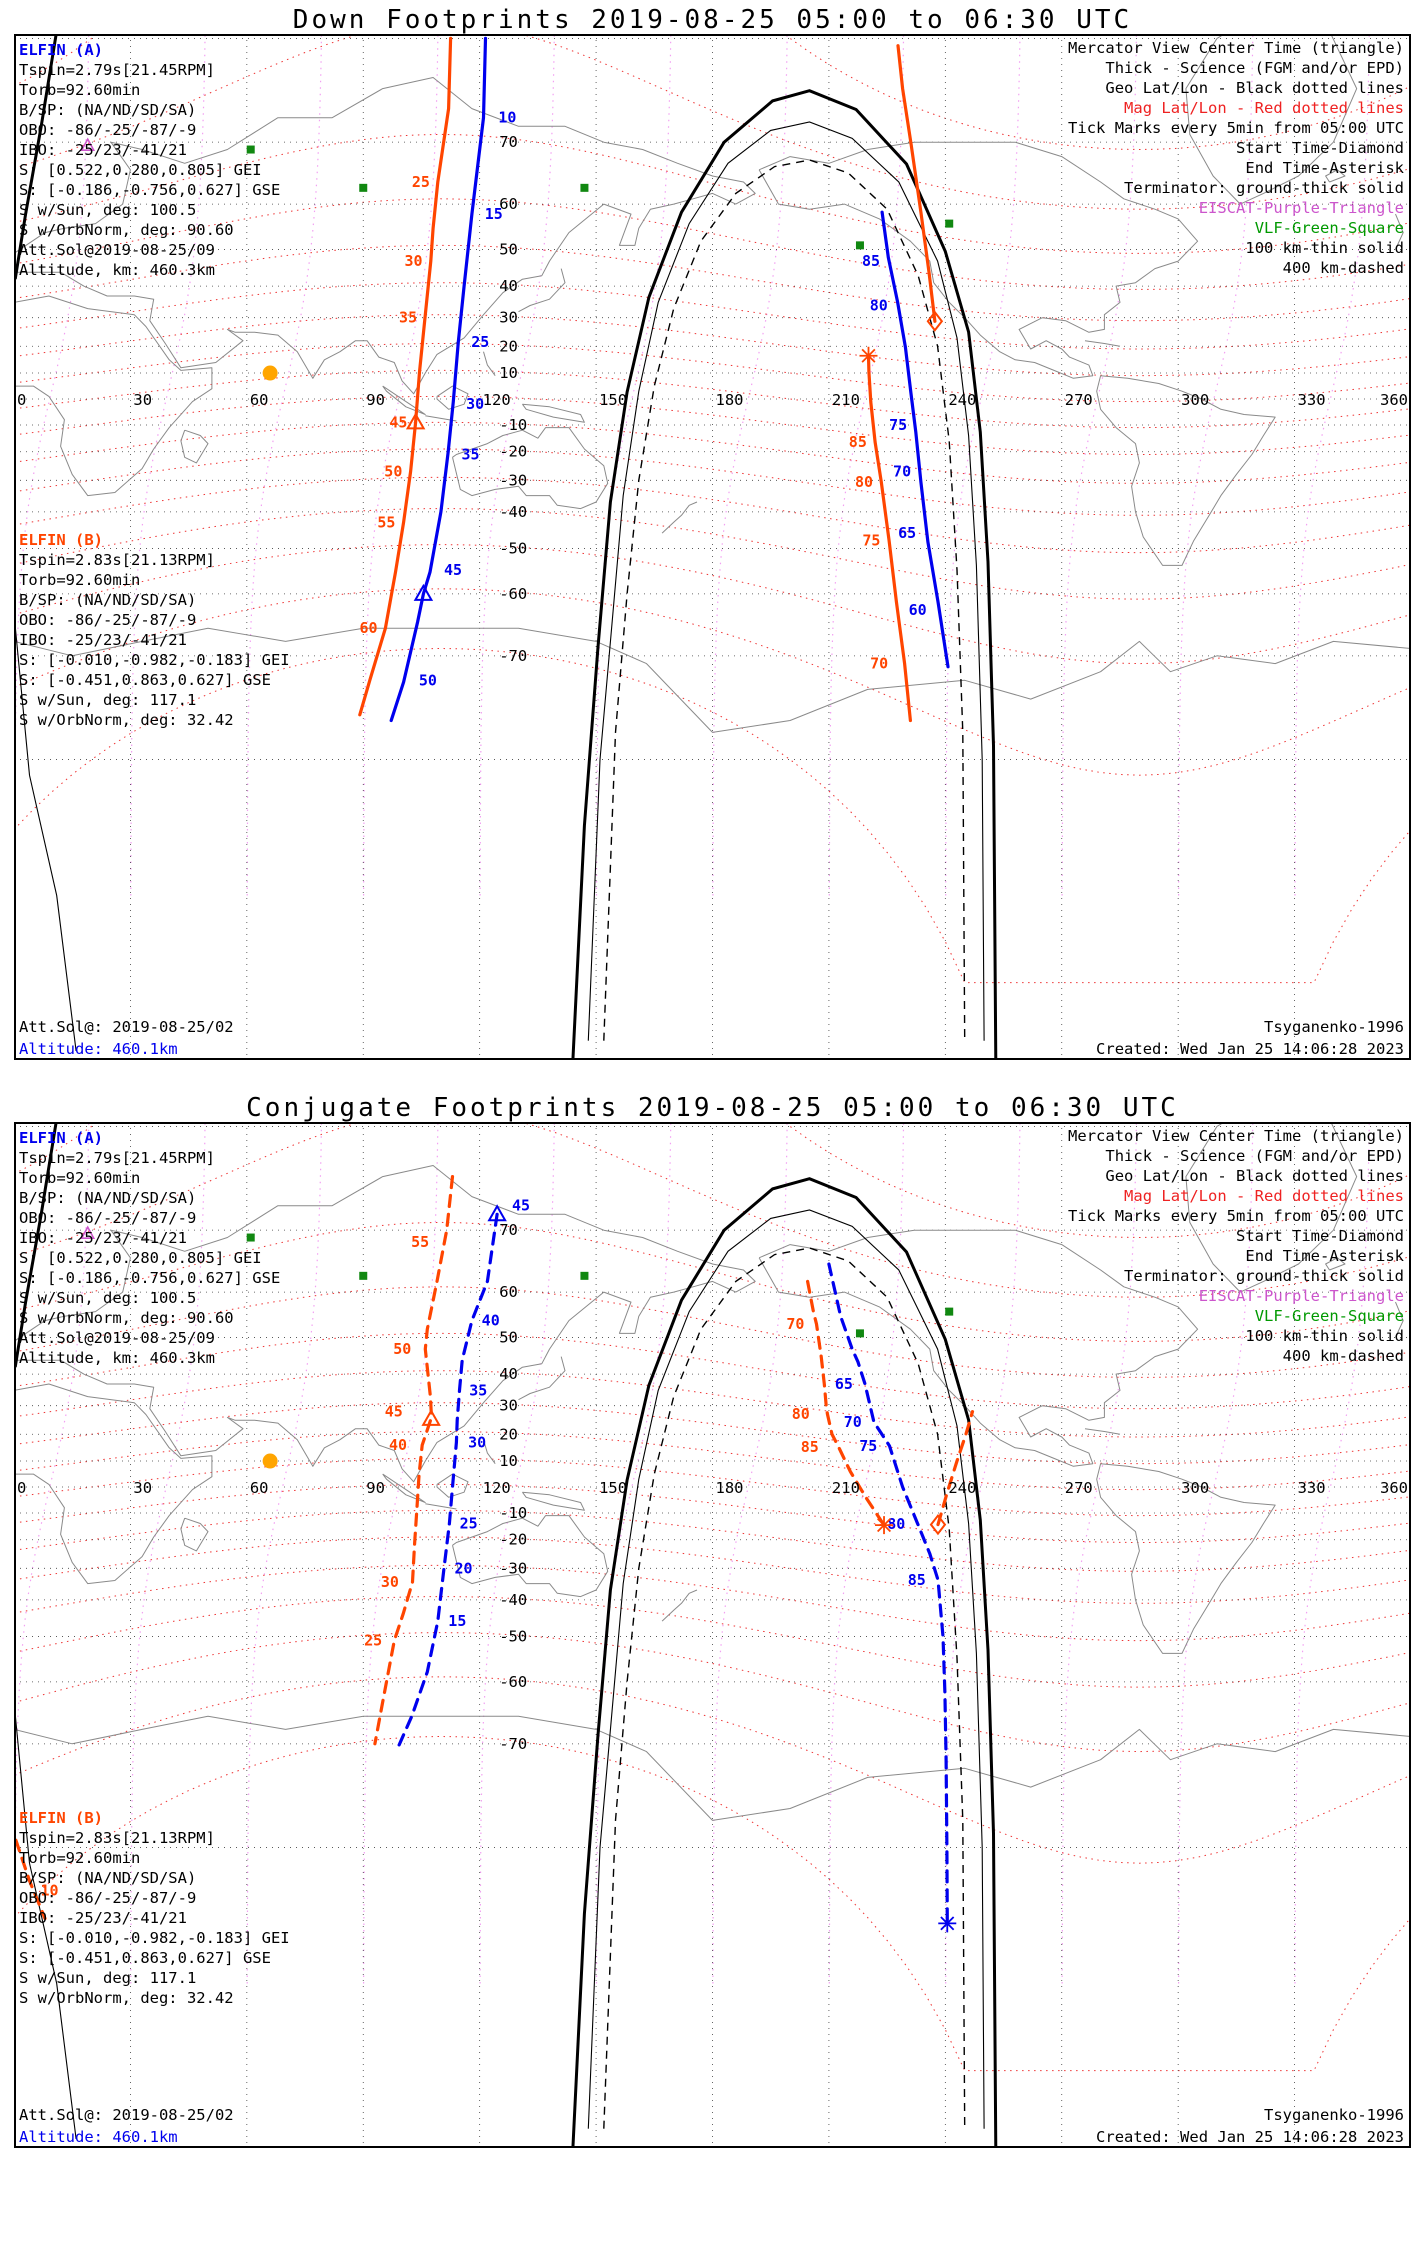 The height and width of the screenshot is (2250, 1425). Describe the element at coordinates (61, 50) in the screenshot. I see `elfin-a-header: ELFIN (A)` at that location.